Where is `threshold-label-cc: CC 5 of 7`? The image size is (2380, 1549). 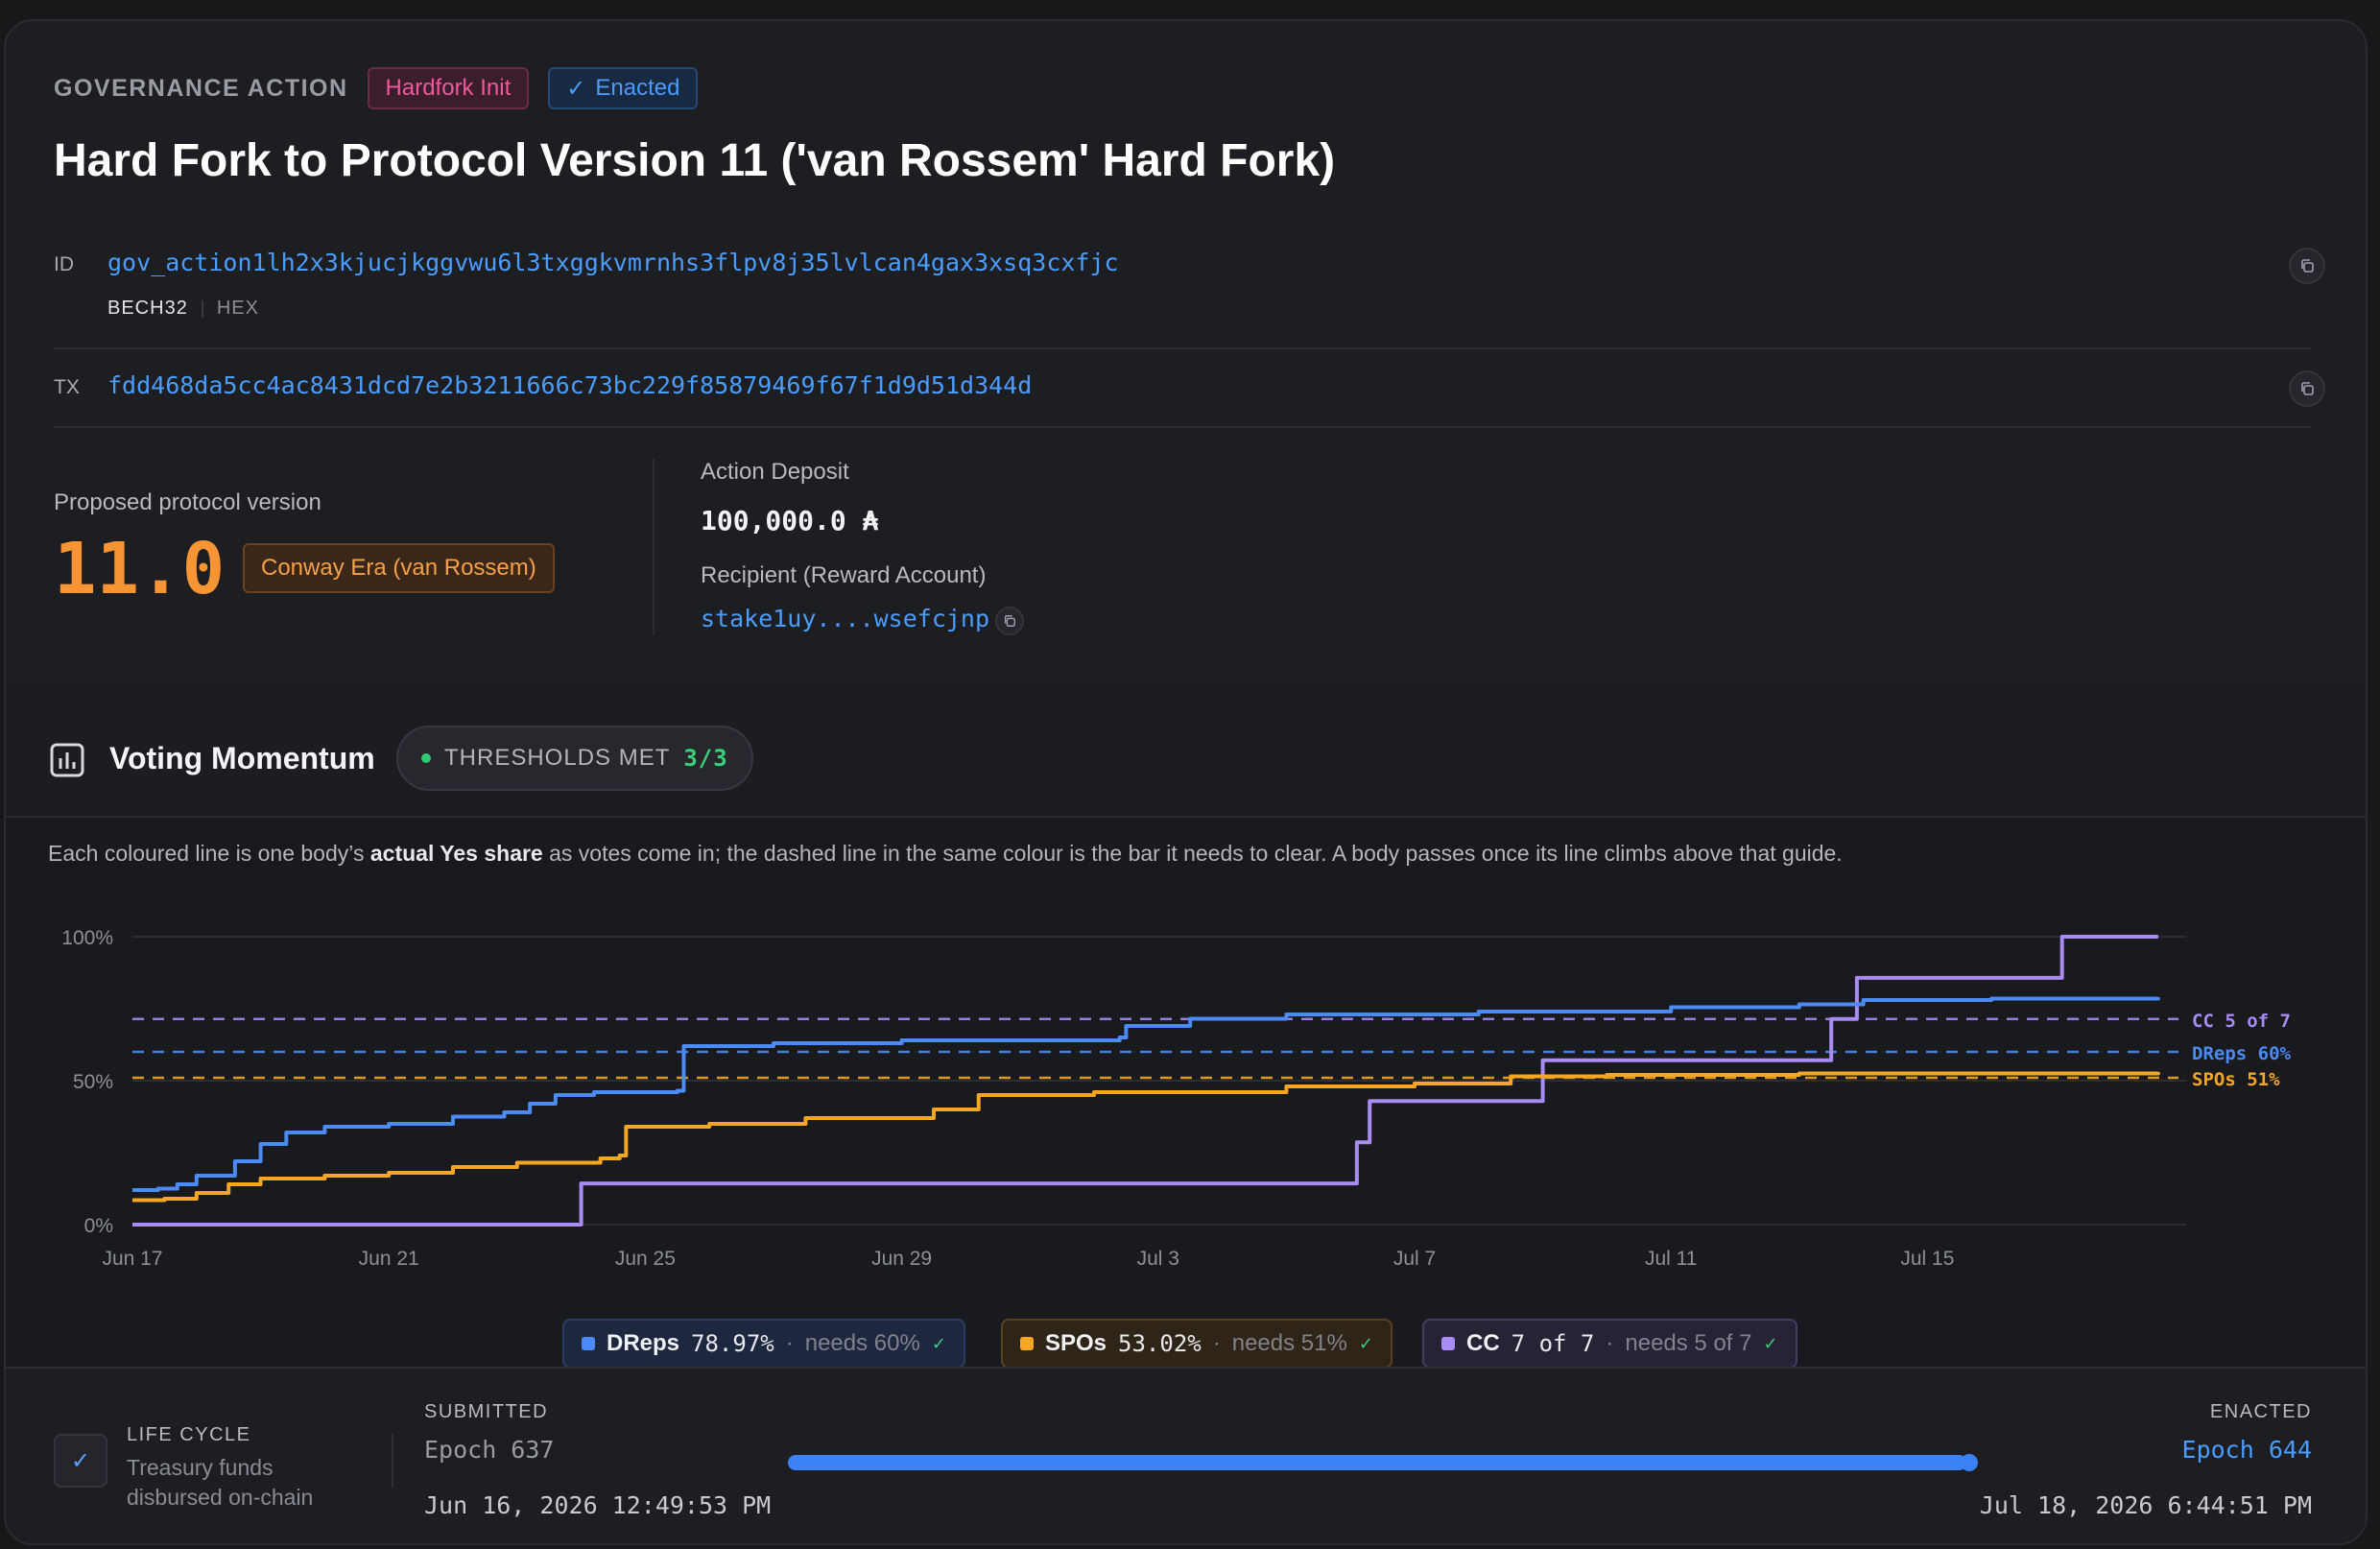
threshold-label-cc: CC 5 of 7 is located at coordinates (2241, 1021).